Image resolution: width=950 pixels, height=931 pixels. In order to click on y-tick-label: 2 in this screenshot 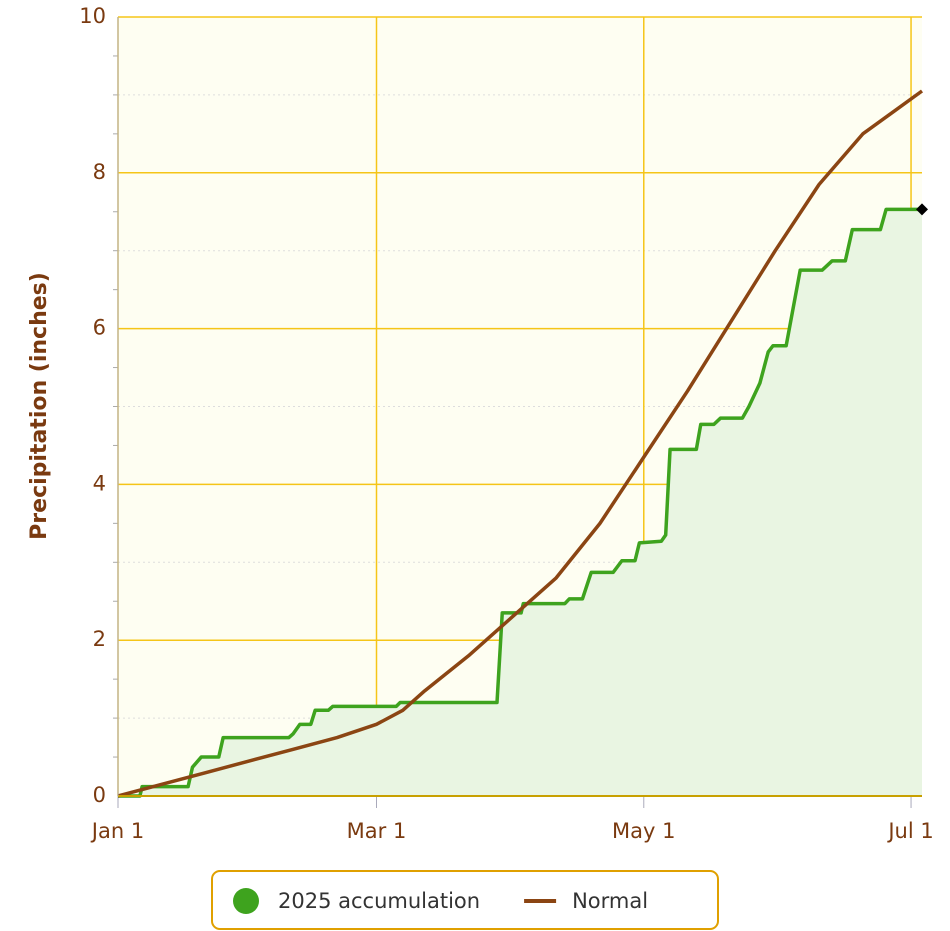, I will do `click(99, 639)`.